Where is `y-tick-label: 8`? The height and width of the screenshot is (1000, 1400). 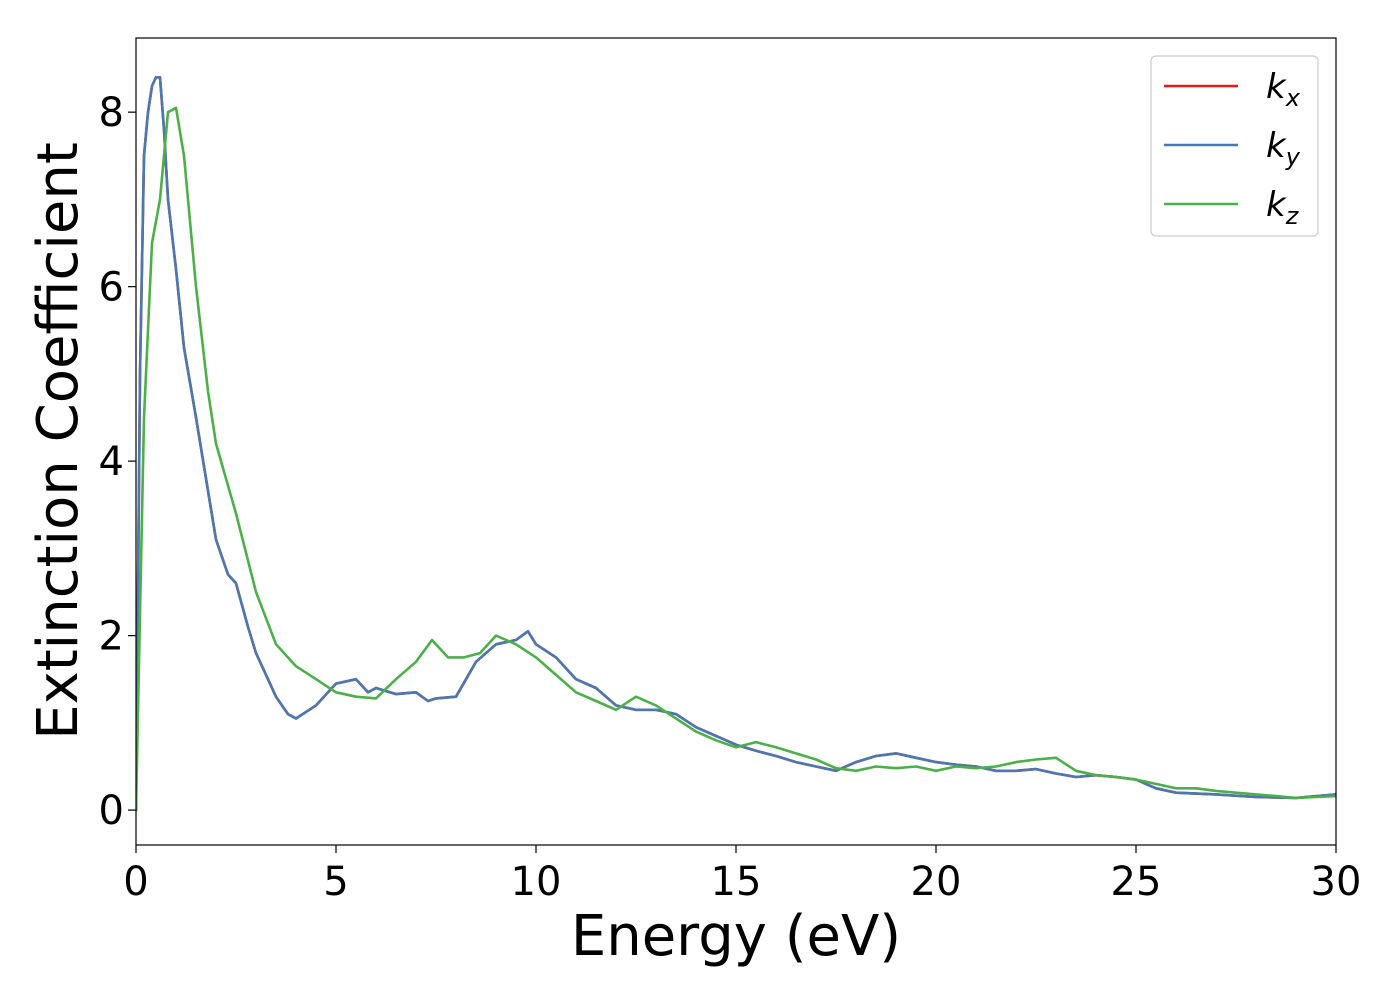
y-tick-label: 8 is located at coordinates (111, 113).